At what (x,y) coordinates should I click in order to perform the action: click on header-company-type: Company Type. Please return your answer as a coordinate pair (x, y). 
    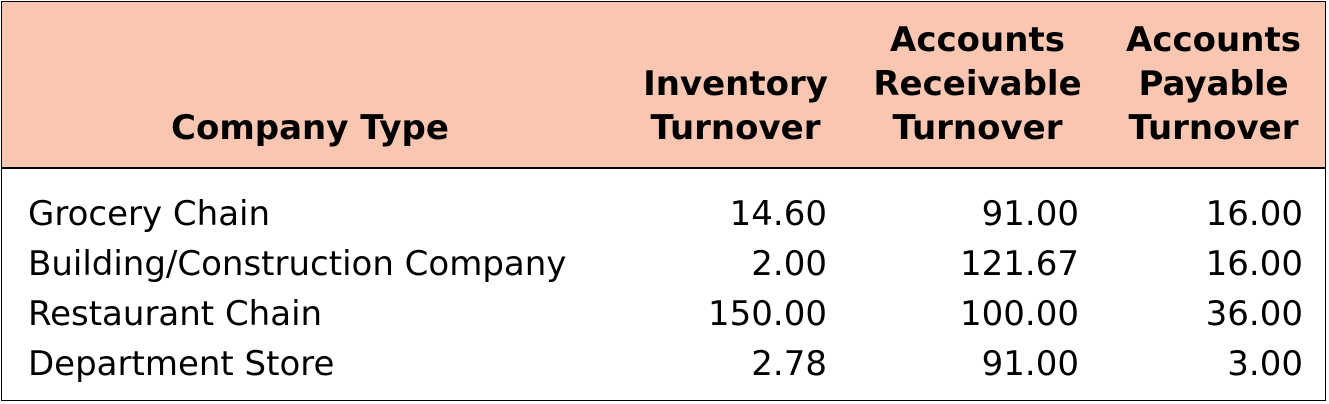
    Looking at the image, I should click on (310, 128).